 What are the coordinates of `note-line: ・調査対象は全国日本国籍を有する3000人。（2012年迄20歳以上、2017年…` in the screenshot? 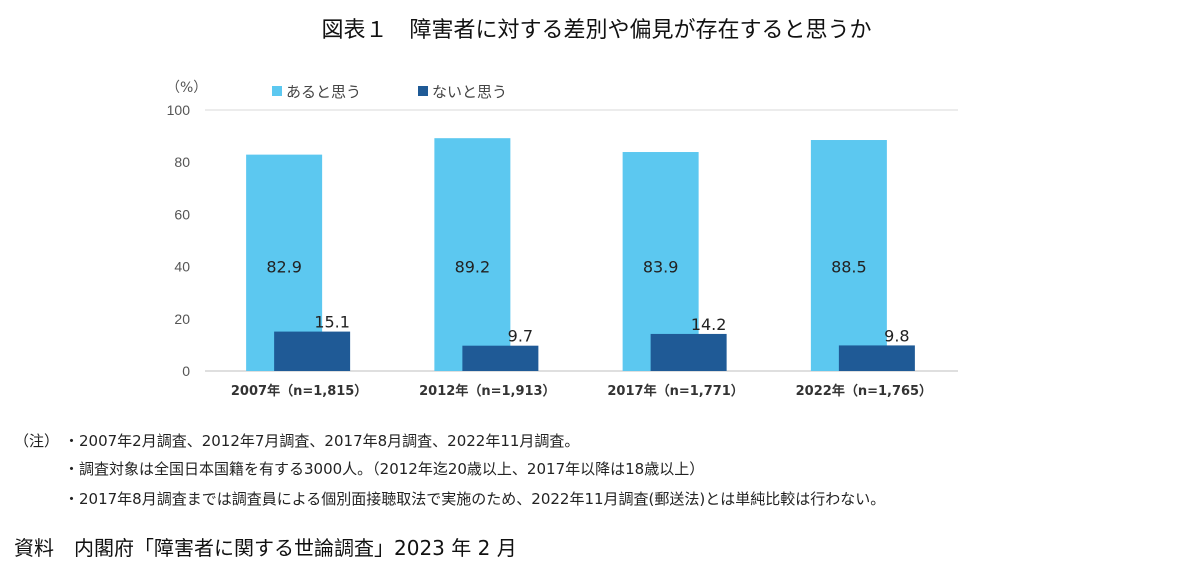 It's located at (384, 469).